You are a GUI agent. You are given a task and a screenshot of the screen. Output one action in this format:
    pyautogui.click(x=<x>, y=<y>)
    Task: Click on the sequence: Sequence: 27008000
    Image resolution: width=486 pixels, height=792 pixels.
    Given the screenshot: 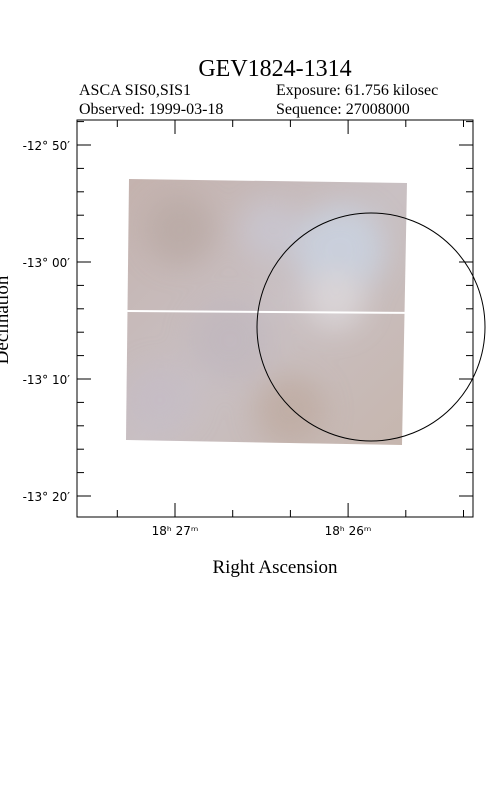 What is the action you would take?
    pyautogui.click(x=343, y=109)
    